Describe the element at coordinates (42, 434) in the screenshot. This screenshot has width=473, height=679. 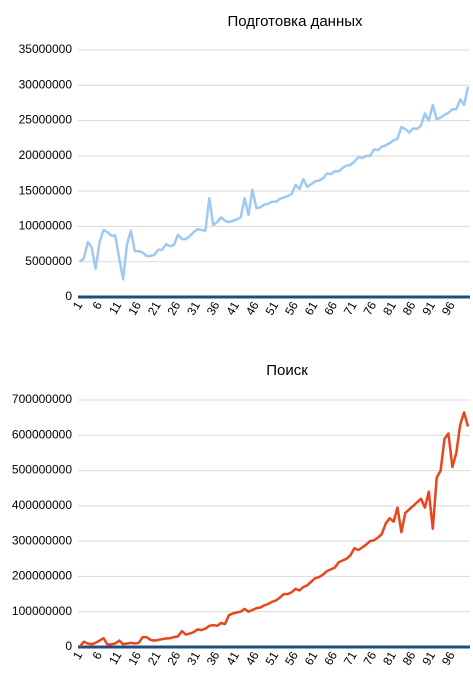
I see `y-tick-label: 600000000` at that location.